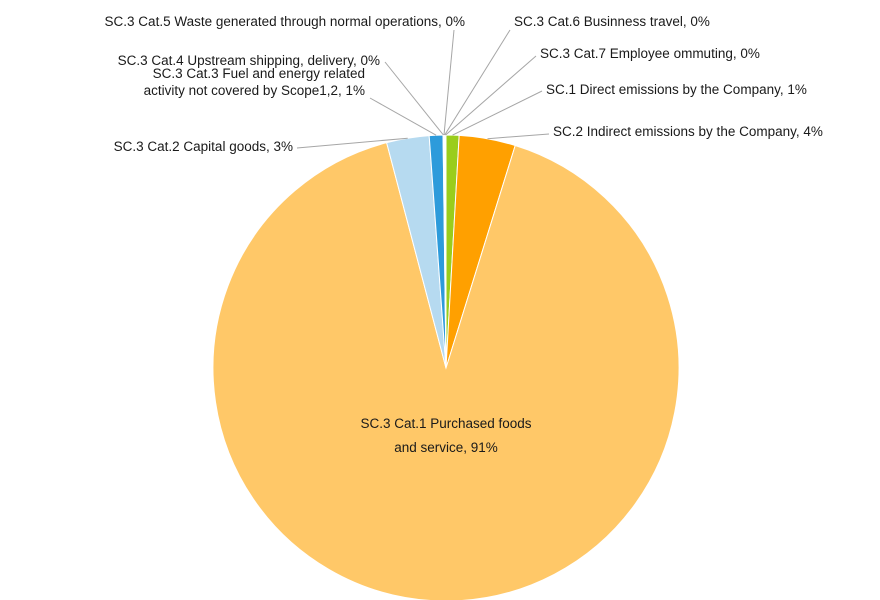 The width and height of the screenshot is (880, 600). I want to click on slice-label: SC.3 Cat.7 Employee ommuting, 0%, so click(650, 53).